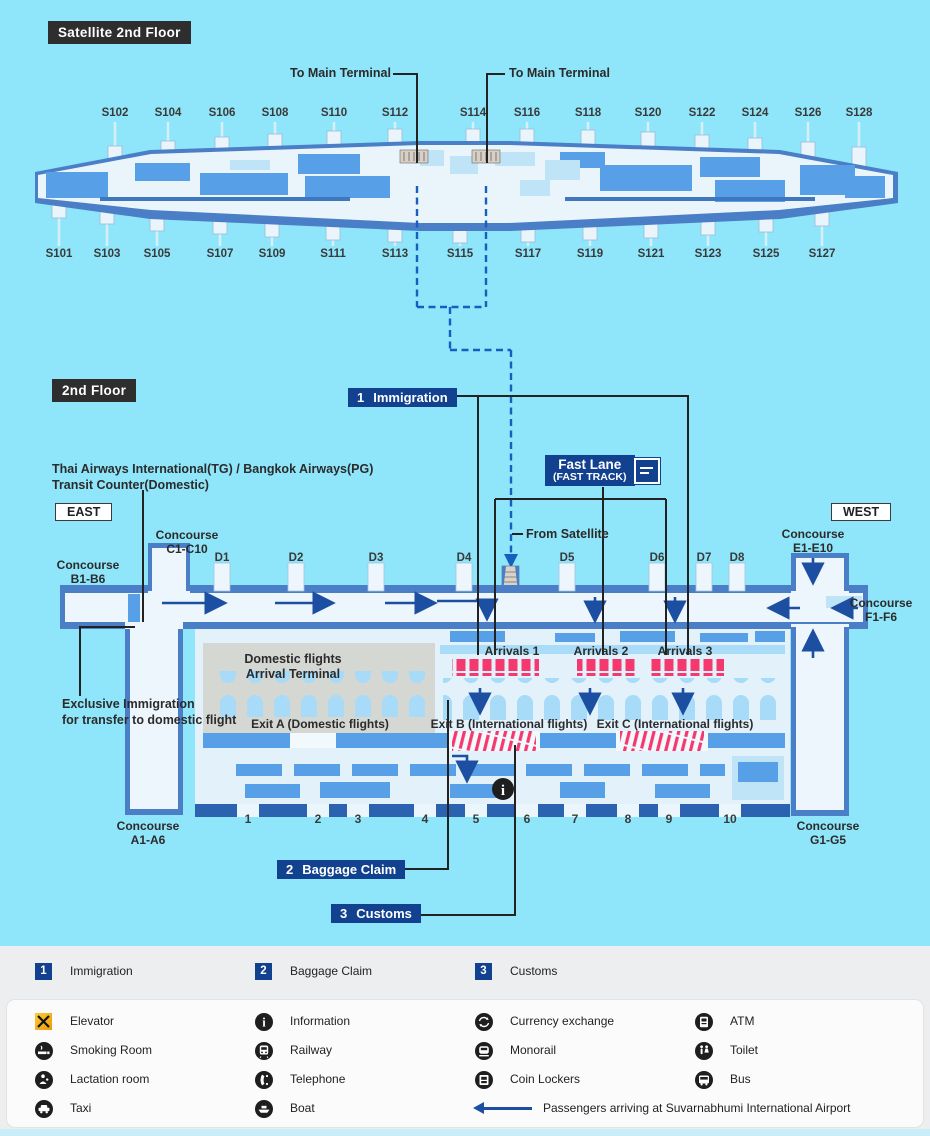 This screenshot has height=1136, width=930. What do you see at coordinates (528, 254) in the screenshot?
I see `gate-label: S117` at bounding box center [528, 254].